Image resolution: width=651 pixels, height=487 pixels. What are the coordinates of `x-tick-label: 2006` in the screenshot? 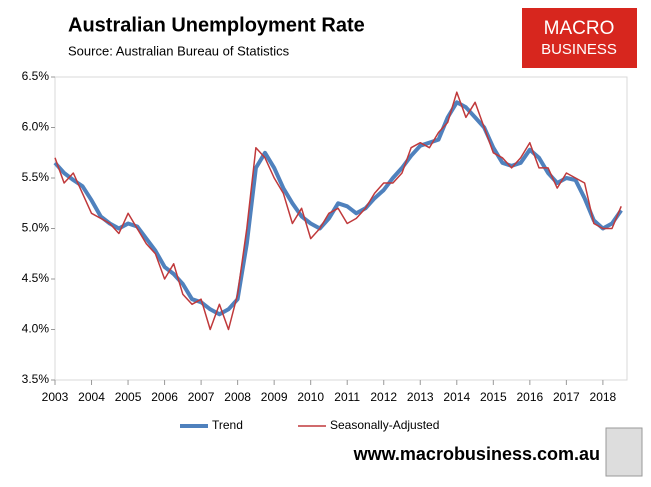 It's located at (164, 397).